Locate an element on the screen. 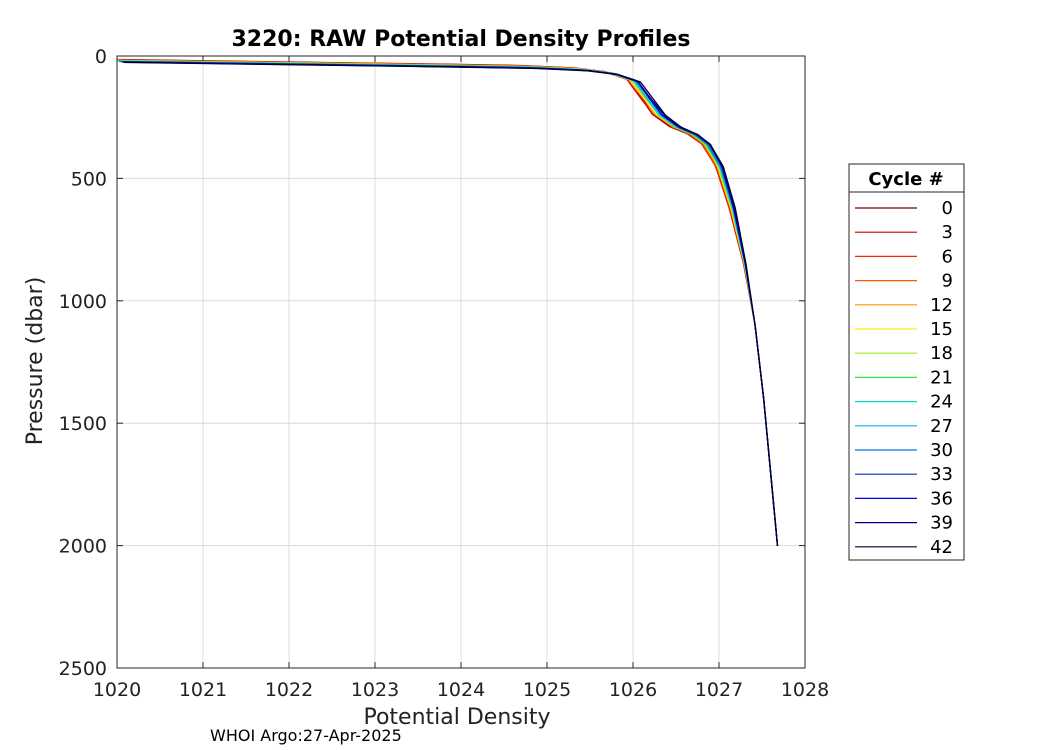 This screenshot has width=1050, height=750. legend-label-cycle-12: 12 is located at coordinates (941, 305).